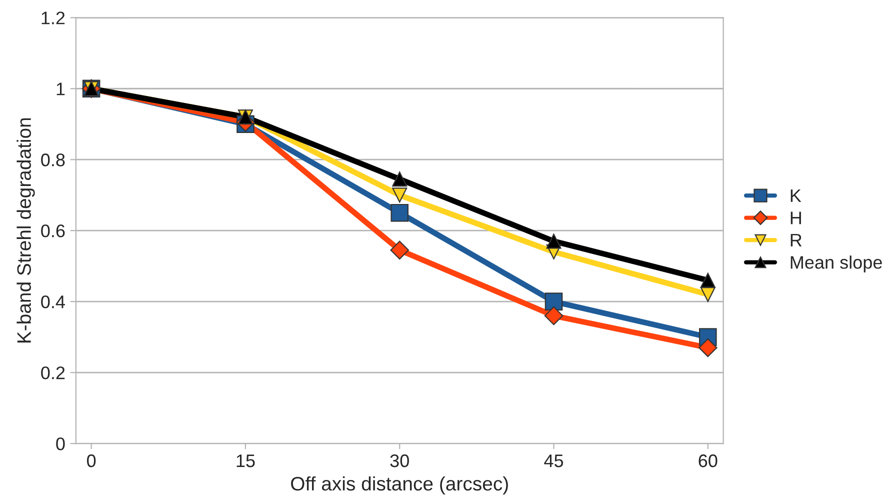 The height and width of the screenshot is (504, 893). What do you see at coordinates (708, 461) in the screenshot?
I see `x-tick-label: 60` at bounding box center [708, 461].